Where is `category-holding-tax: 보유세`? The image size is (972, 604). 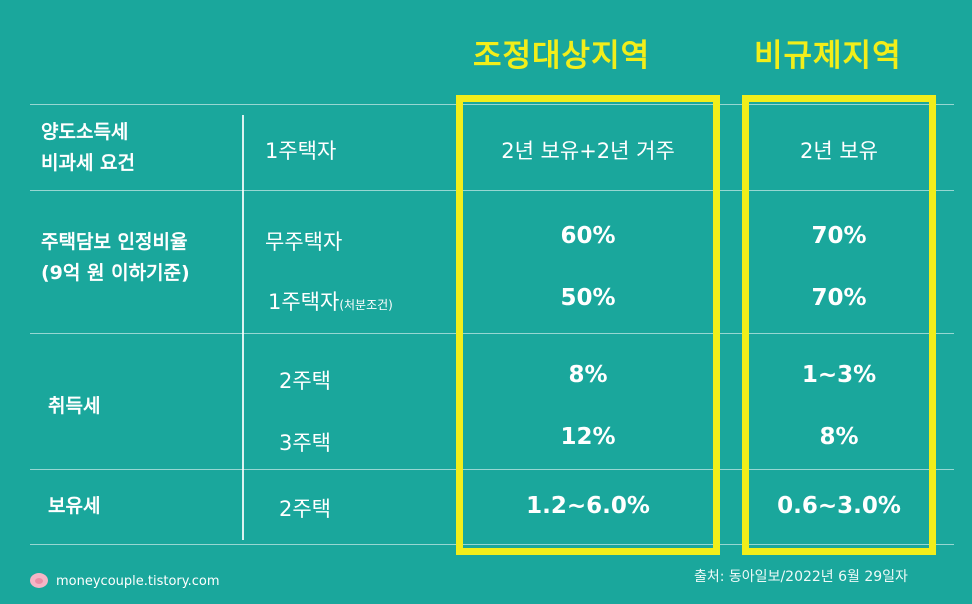
category-holding-tax: 보유세 is located at coordinates (74, 506).